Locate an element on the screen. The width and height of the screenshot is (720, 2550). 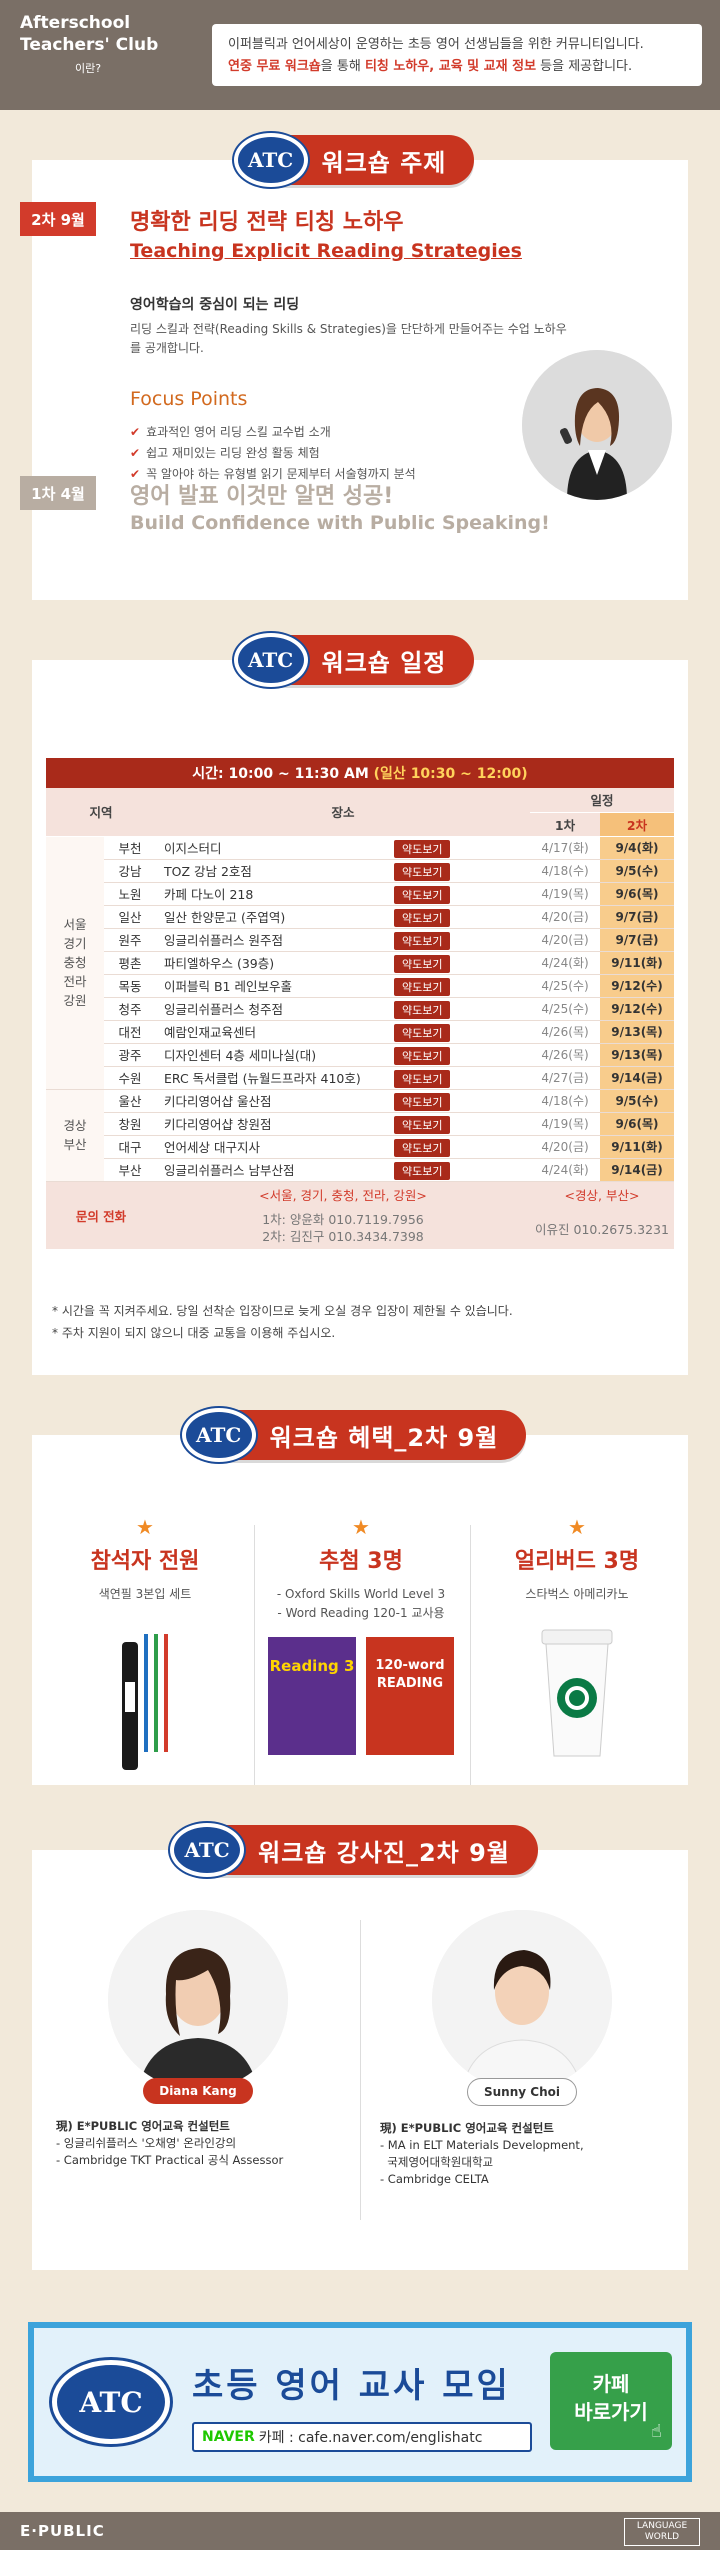
inquiry-region-a: <서울, 경기, 충청, 전라, 강원> is located at coordinates (343, 1194).